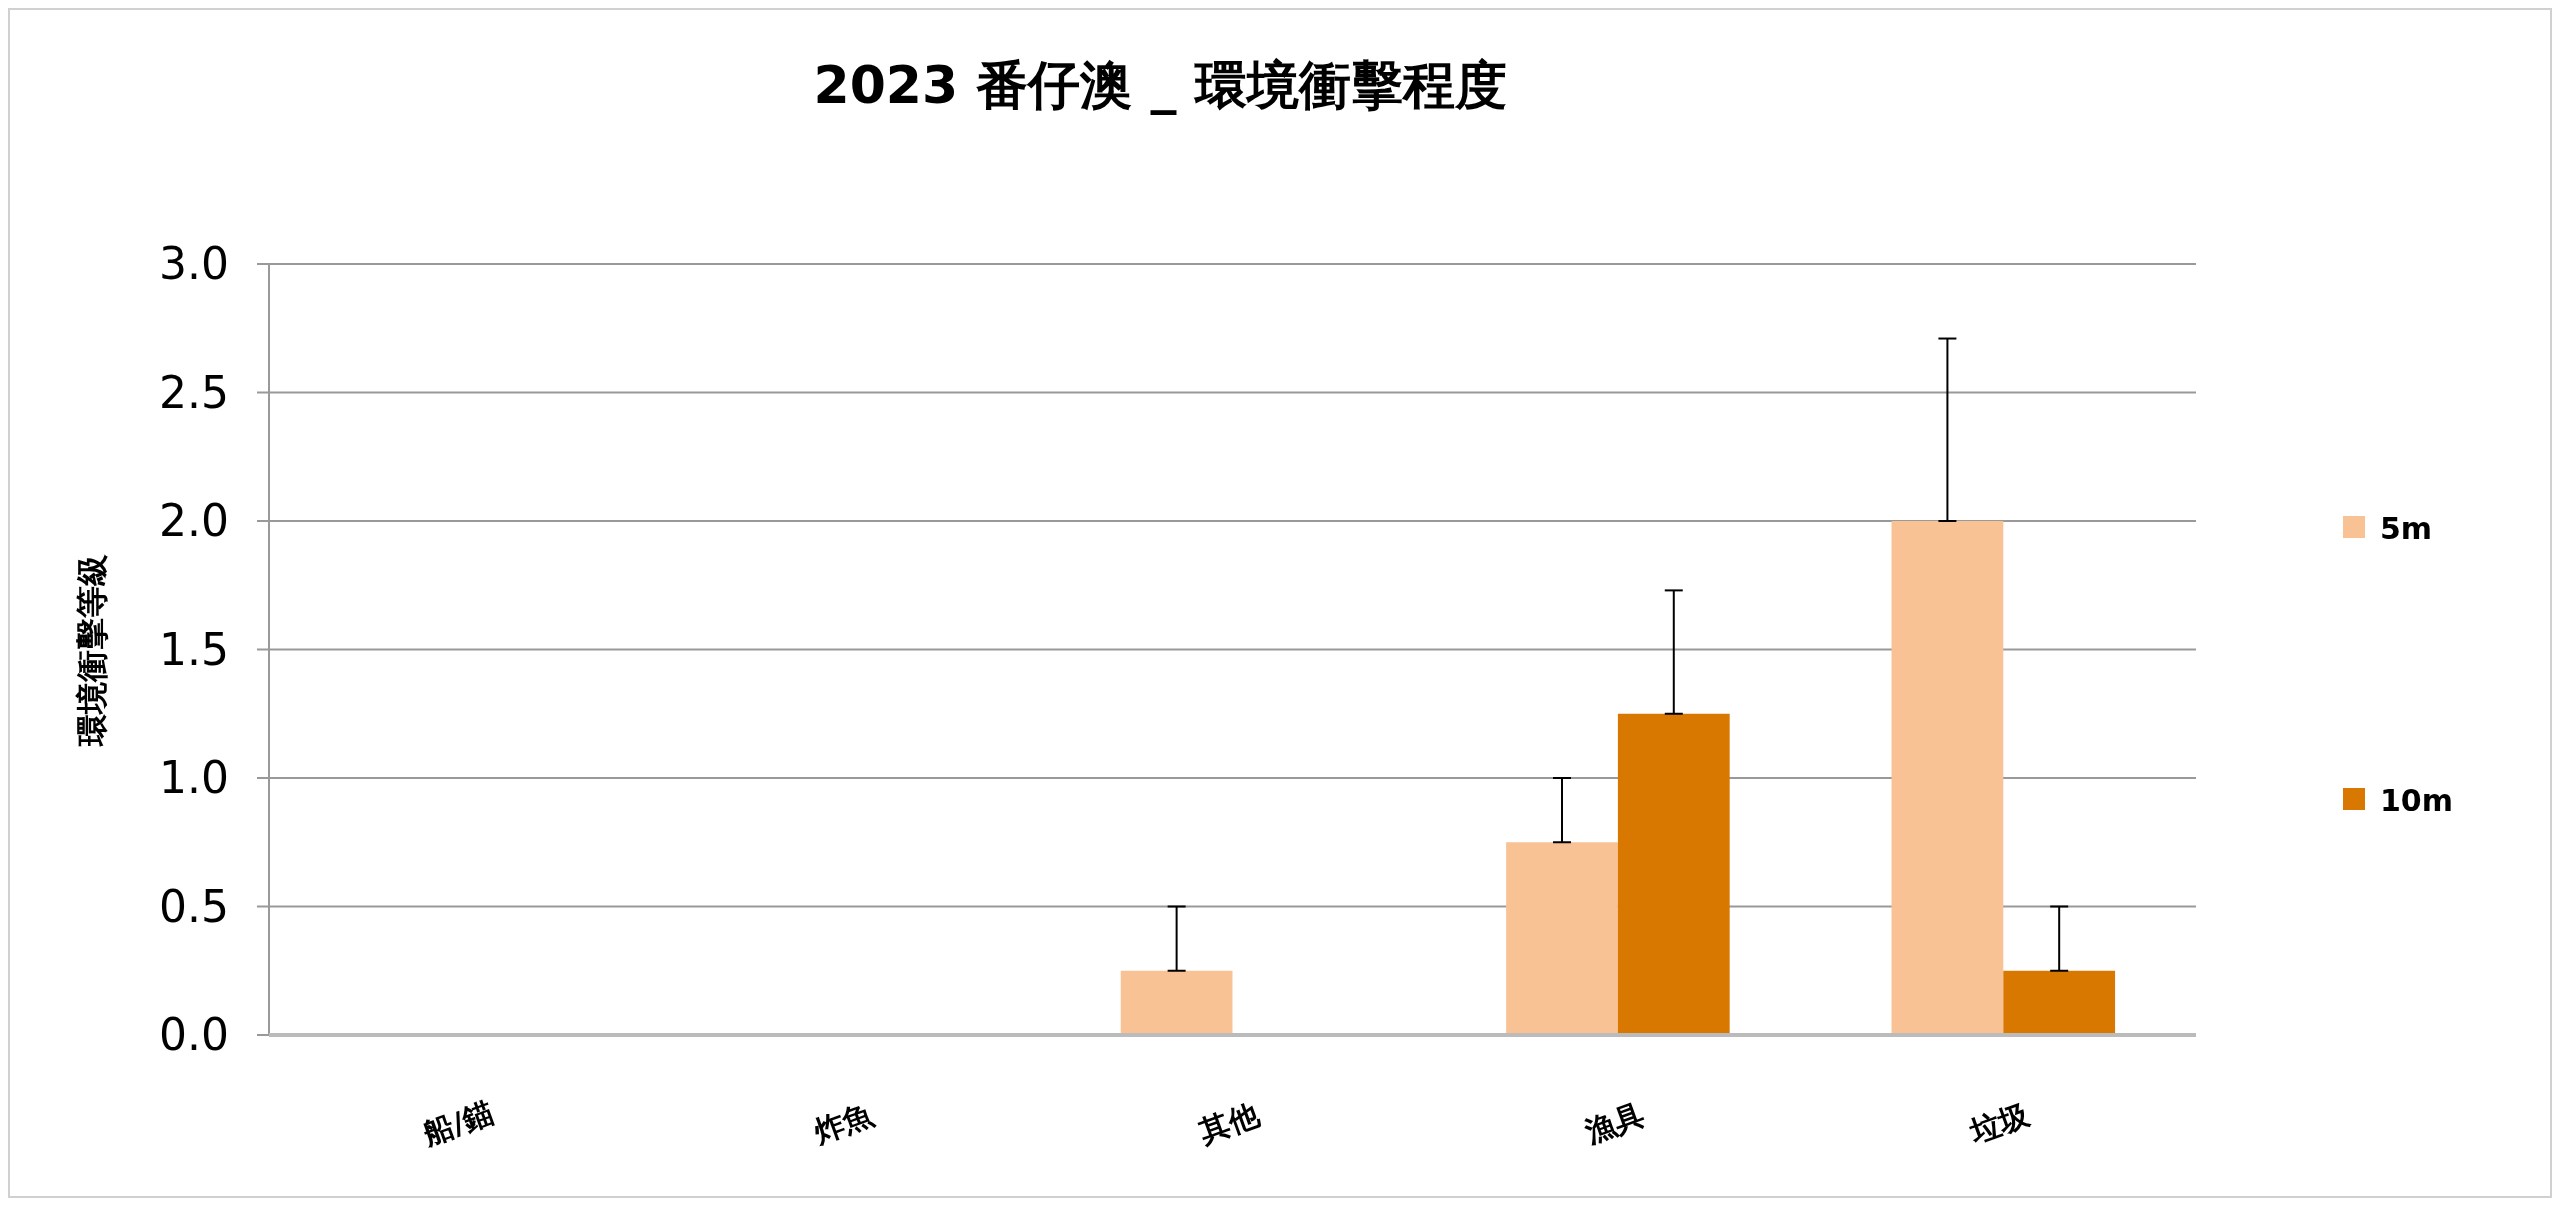 This screenshot has width=2560, height=1212. What do you see at coordinates (194, 1035) in the screenshot?
I see `y-tick-label: 0.0` at bounding box center [194, 1035].